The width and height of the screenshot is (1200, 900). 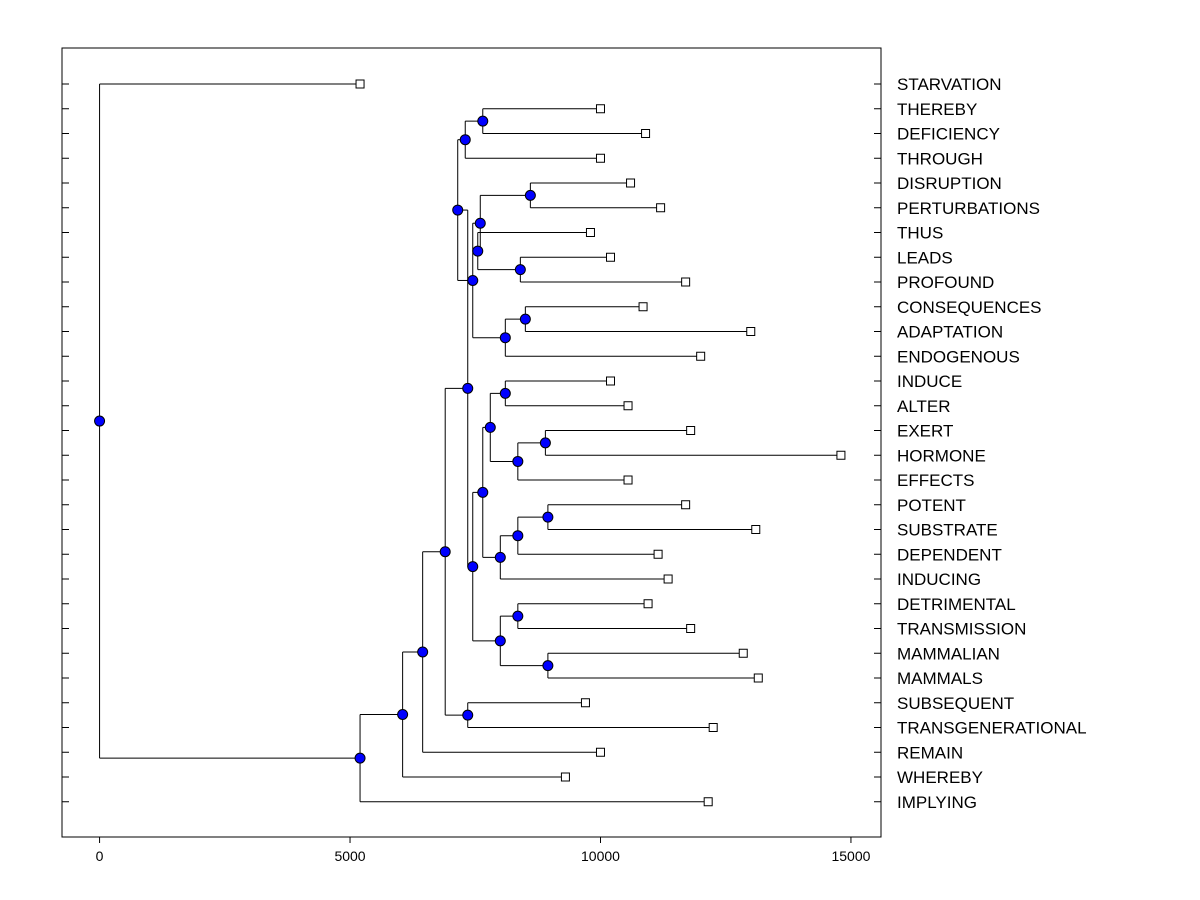 What do you see at coordinates (937, 109) in the screenshot?
I see `leaf-label: THEREBY` at bounding box center [937, 109].